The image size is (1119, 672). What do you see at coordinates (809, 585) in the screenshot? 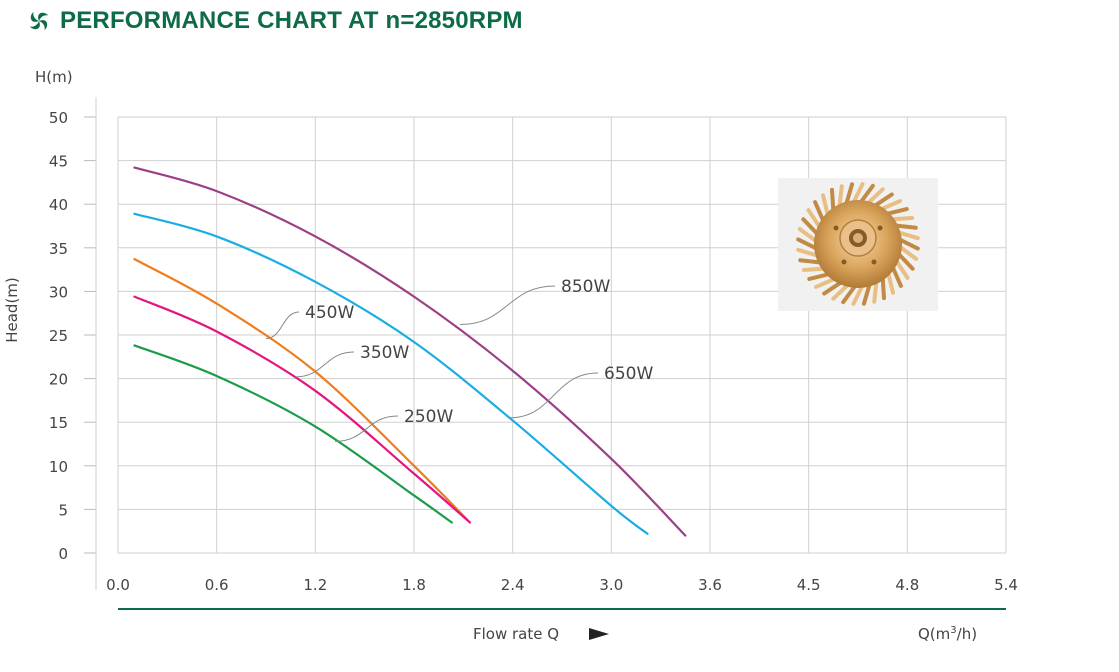
I see `x-tick-label: 4.5` at bounding box center [809, 585].